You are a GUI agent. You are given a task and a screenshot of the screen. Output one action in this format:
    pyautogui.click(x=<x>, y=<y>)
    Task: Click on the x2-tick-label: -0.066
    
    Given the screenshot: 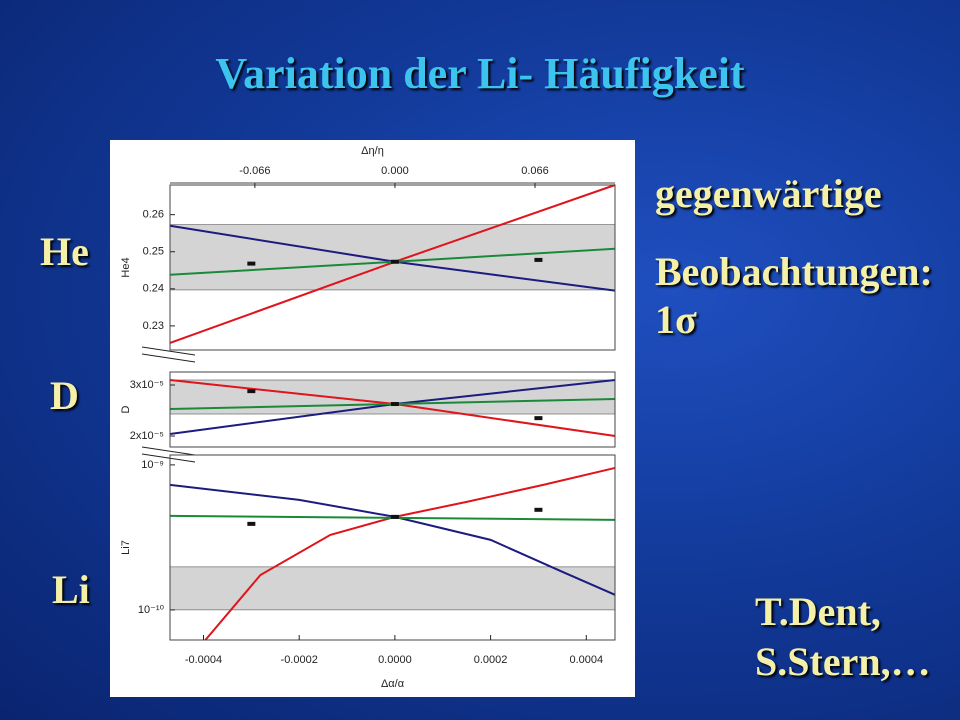 What is the action you would take?
    pyautogui.click(x=254, y=171)
    